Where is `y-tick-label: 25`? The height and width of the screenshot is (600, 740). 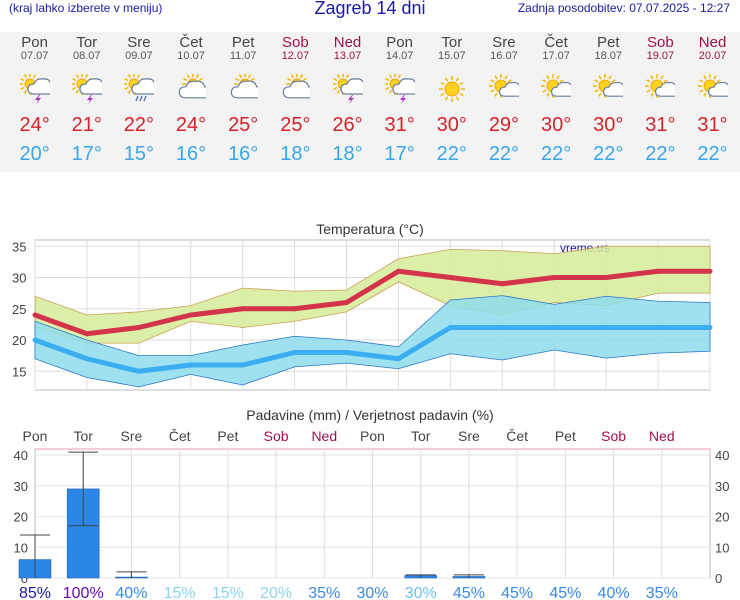
y-tick-label: 25 is located at coordinates (19, 309).